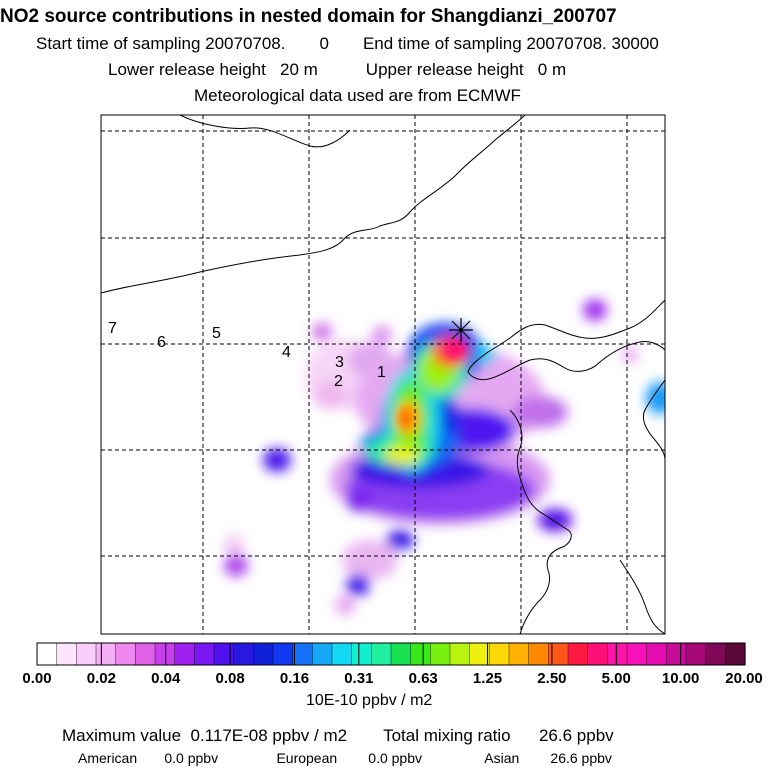 This screenshot has width=768, height=768. Describe the element at coordinates (444, 69) in the screenshot. I see `upper-release-label: Upper release height` at that location.